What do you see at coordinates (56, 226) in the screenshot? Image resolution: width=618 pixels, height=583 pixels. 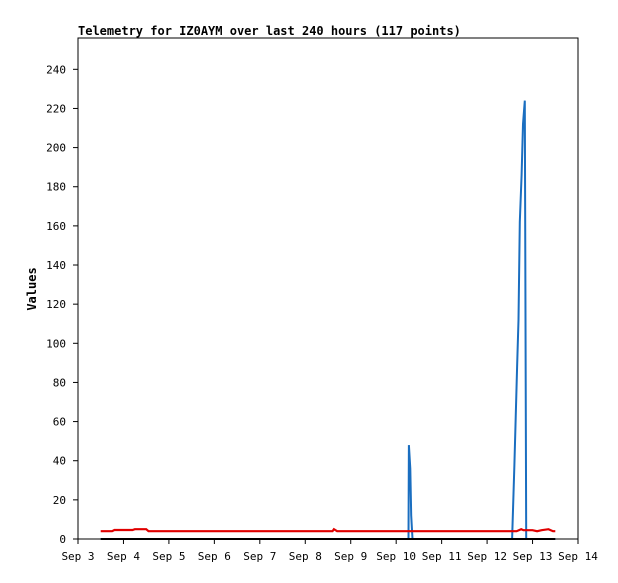 I see `y-tick-label: 160` at bounding box center [56, 226].